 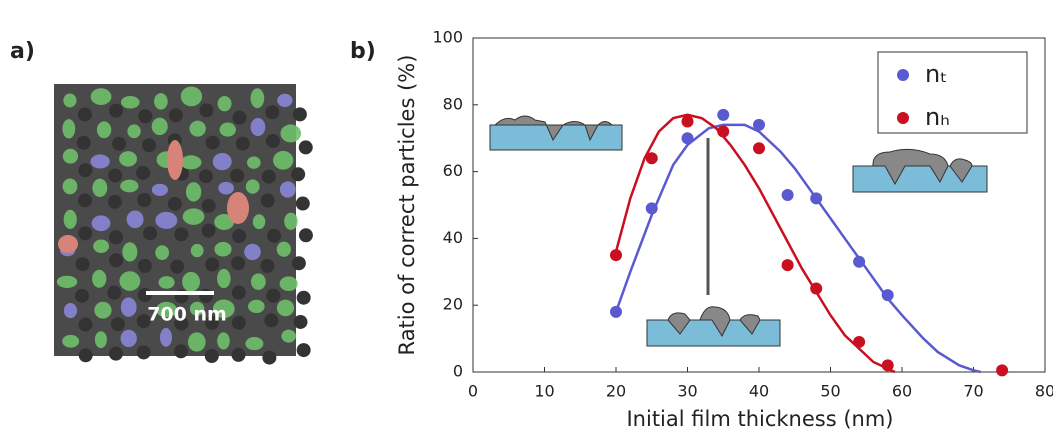 What do you see at coordinates (902, 391) in the screenshot?
I see `x-tick-label: 60` at bounding box center [902, 391].